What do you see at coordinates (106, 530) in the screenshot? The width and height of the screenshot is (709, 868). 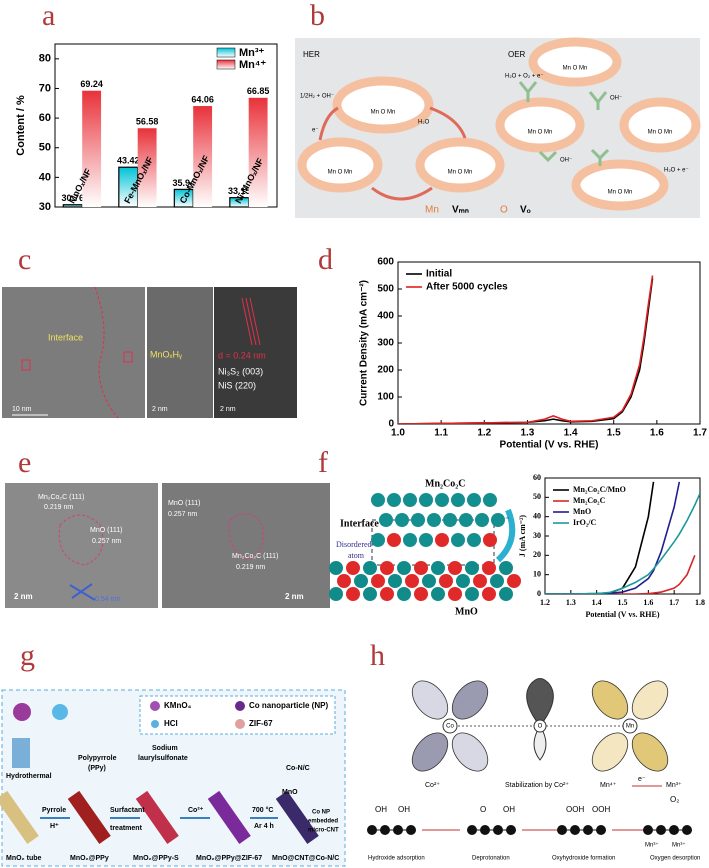 I see `label: MnO (111)` at bounding box center [106, 530].